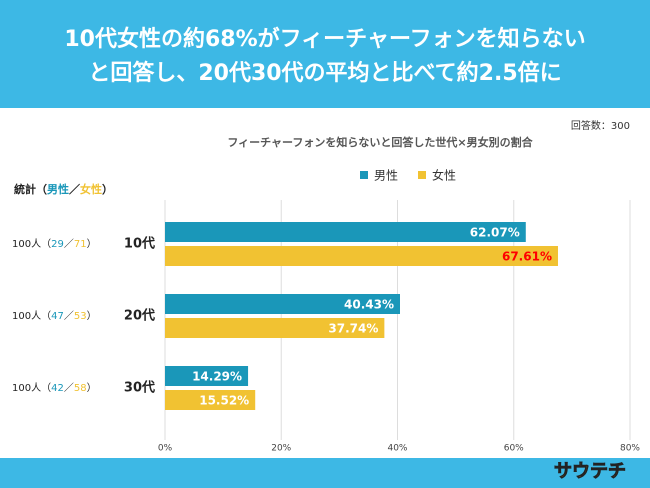 Image resolution: width=650 pixels, height=488 pixels. I want to click on headline: と回答し、20代30代の平均と比べて約2.5倍に, so click(324, 73).